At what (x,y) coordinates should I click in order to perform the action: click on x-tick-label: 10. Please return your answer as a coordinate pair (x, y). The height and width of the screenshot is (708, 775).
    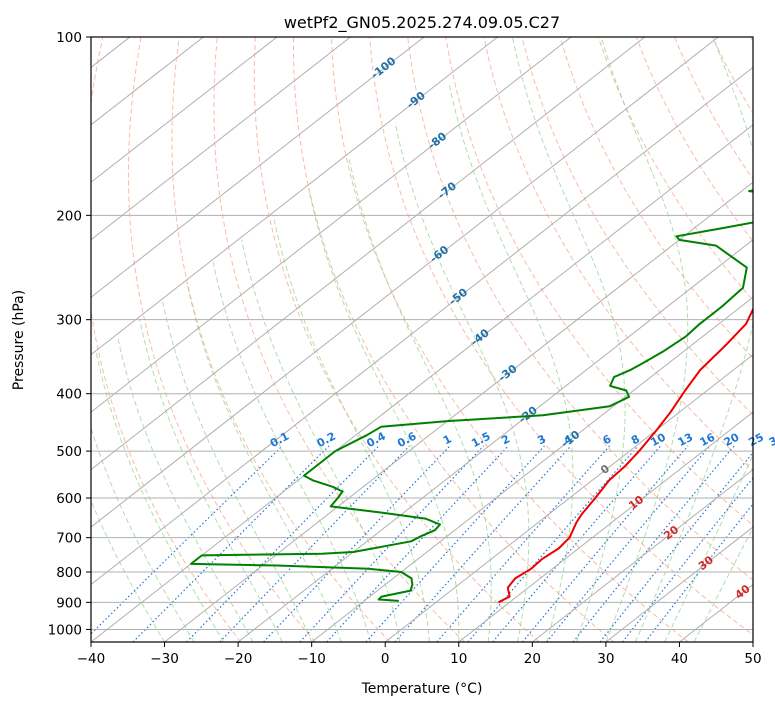
    Looking at the image, I should click on (458, 659).